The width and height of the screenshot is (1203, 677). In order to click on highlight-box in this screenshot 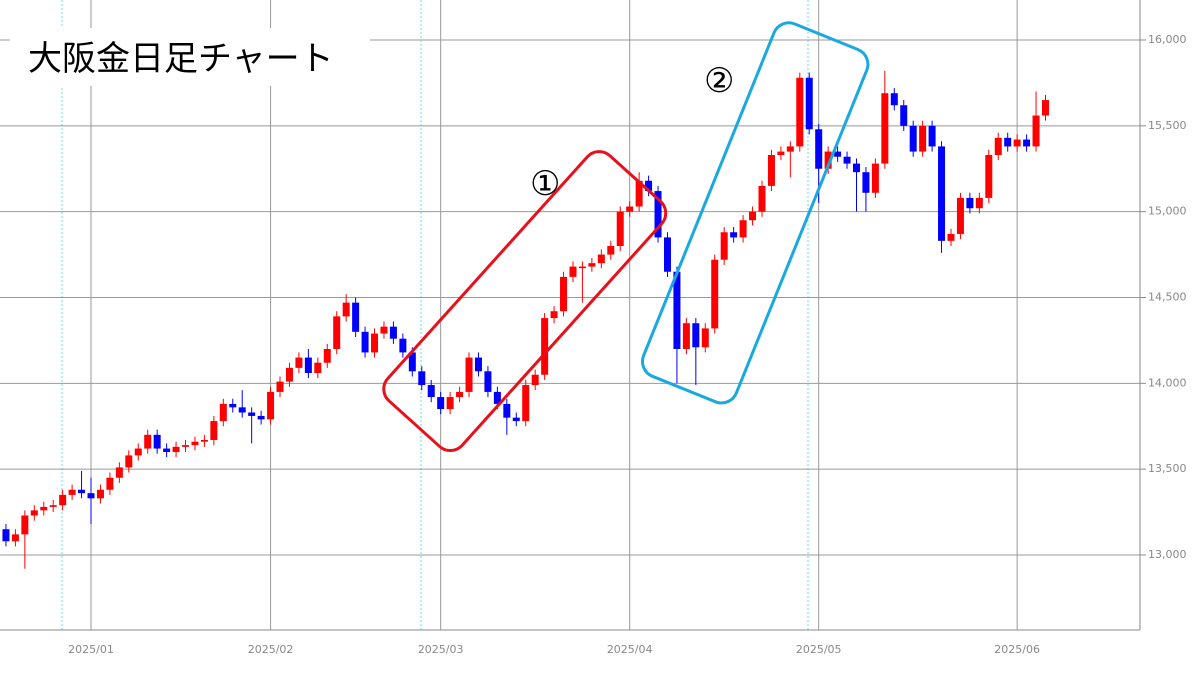, I will do `click(755, 213)`.